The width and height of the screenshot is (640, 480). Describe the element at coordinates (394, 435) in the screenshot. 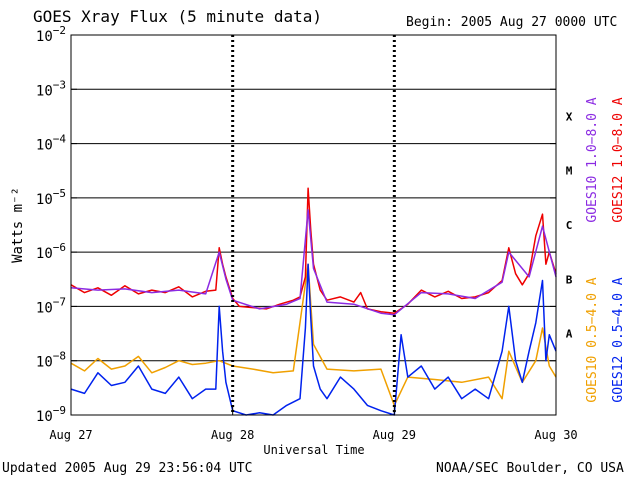

I see `x-tick-label-2: Aug 29` at that location.